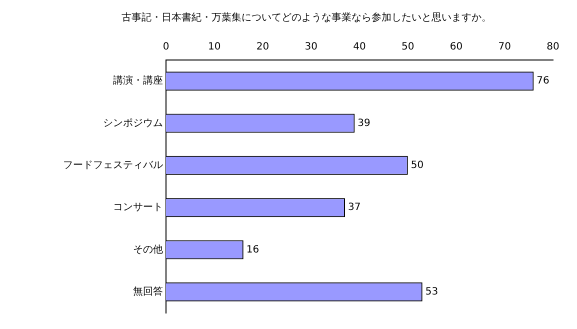 The height and width of the screenshot is (329, 577). I want to click on chart-title: 古事記・日本書紀・万葉集についてどのような事業なら参加したいと思いますか。, so click(307, 18).